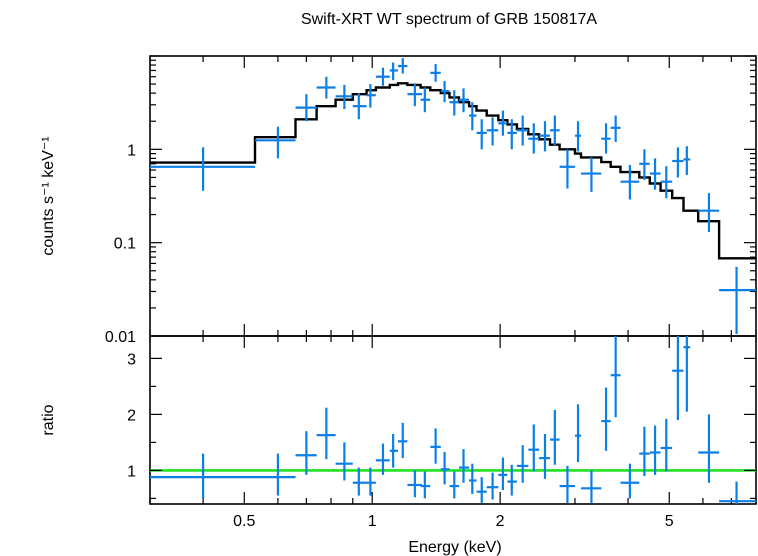  Describe the element at coordinates (372, 521) in the screenshot. I see `x-tick-label: 1` at that location.